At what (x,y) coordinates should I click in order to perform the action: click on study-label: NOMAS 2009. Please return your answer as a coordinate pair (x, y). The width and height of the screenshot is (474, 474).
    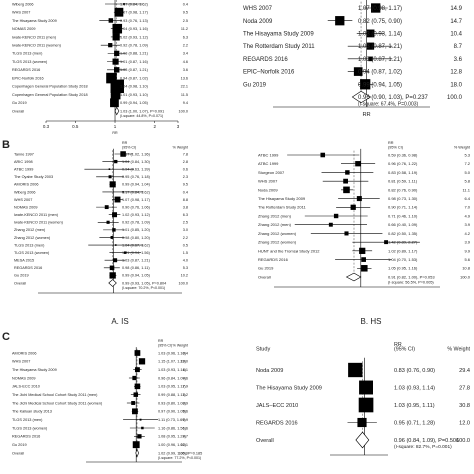
    Looking at the image, I should click on (25, 207).